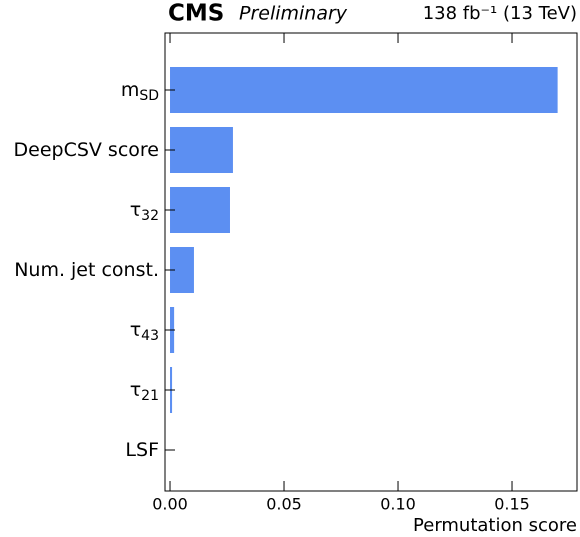 This screenshot has width=580, height=537. I want to click on lumi-label: 138 fb⁻¹ (13 TeV), so click(500, 13).